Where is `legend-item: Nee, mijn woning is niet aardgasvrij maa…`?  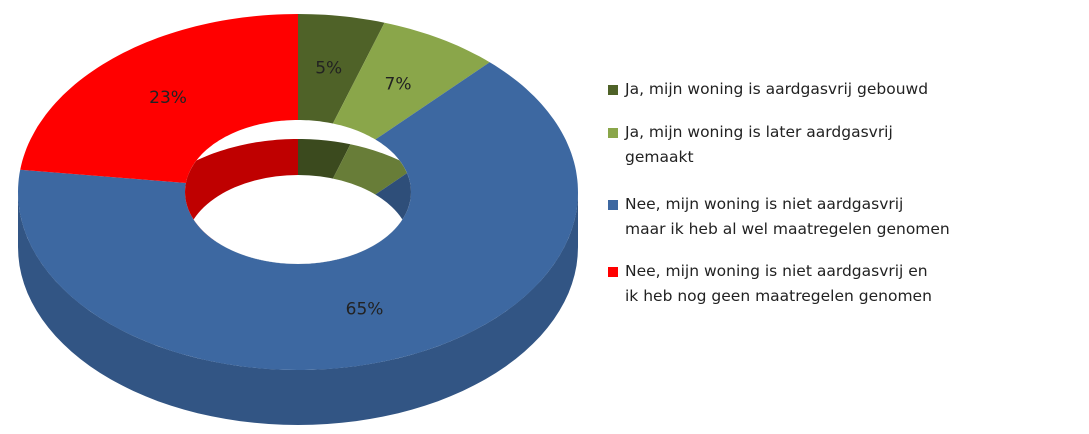 legend-item: Nee, mijn woning is niet aardgasvrij maa… is located at coordinates (779, 217).